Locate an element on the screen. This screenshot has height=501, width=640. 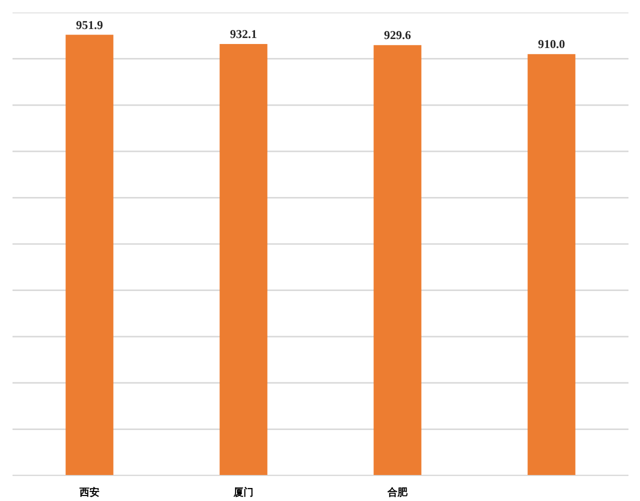
x-tick-label: 合肥 is located at coordinates (397, 492).